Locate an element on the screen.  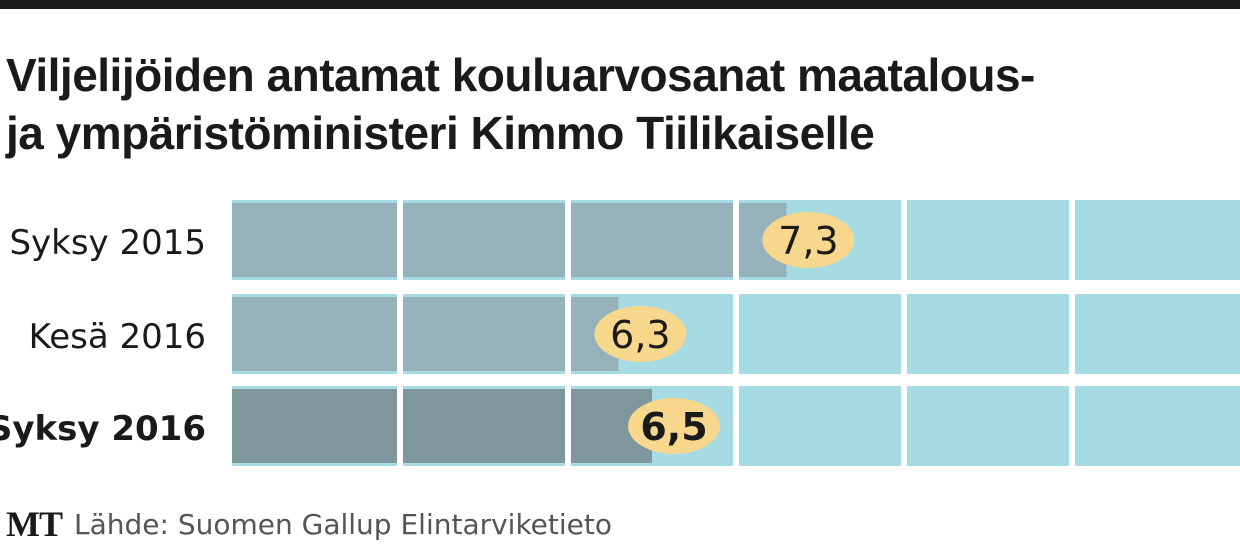
footer: MT Lähde: Suomen Gallup Elintarviketieto is located at coordinates (309, 524).